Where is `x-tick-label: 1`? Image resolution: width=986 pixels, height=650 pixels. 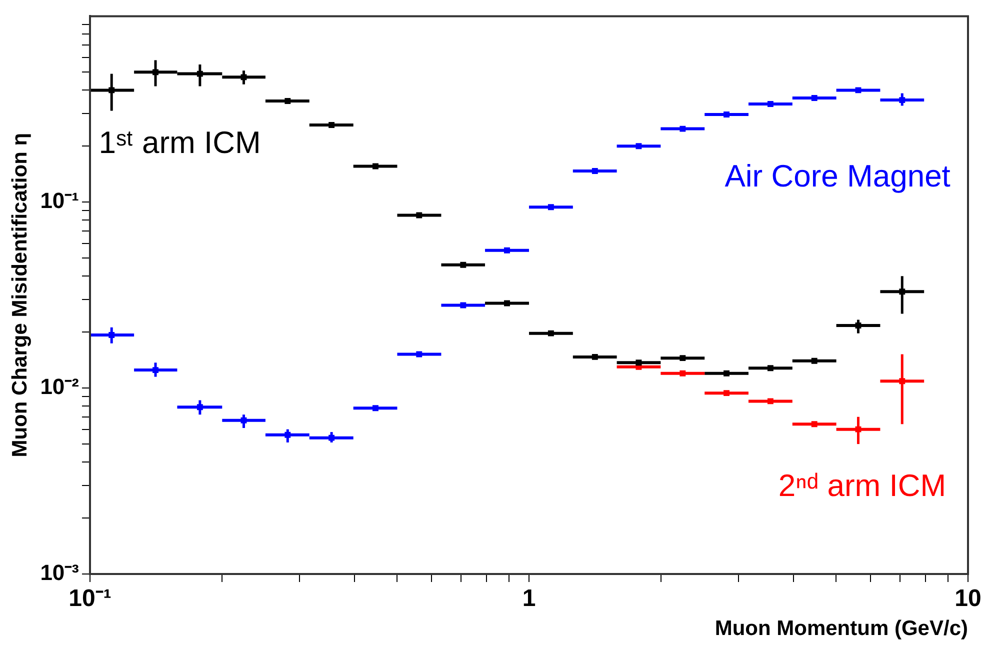 x-tick-label: 1 is located at coordinates (529, 598).